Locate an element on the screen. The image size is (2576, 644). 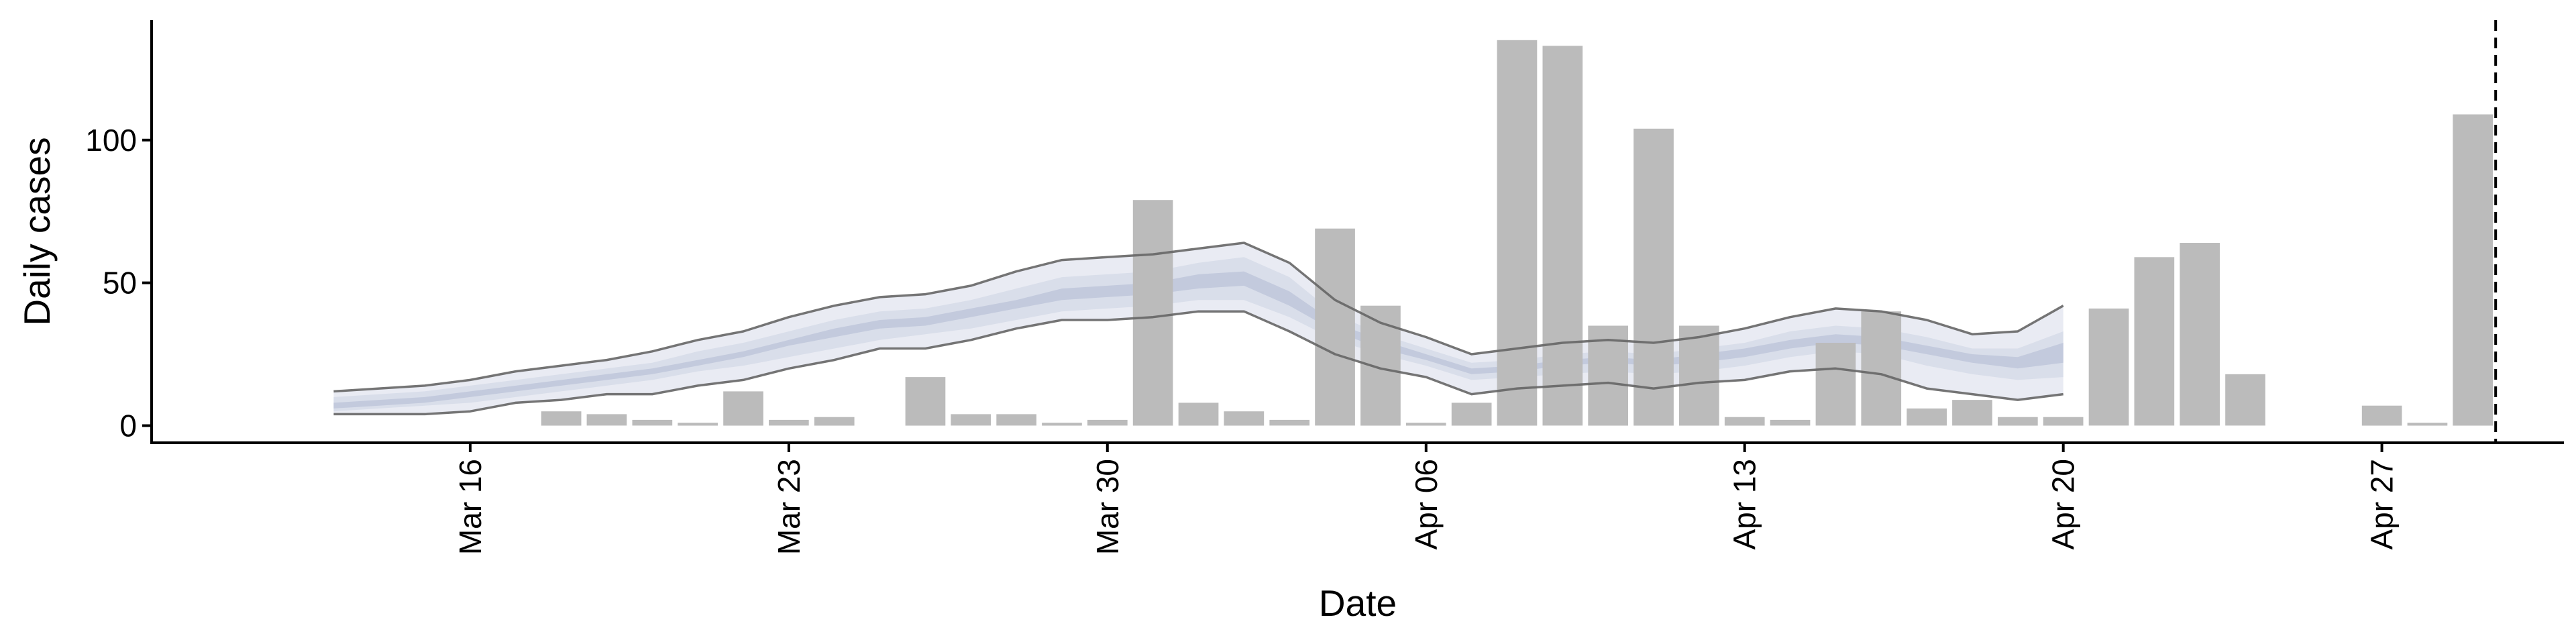
y-tick-label: 50 is located at coordinates (120, 283).